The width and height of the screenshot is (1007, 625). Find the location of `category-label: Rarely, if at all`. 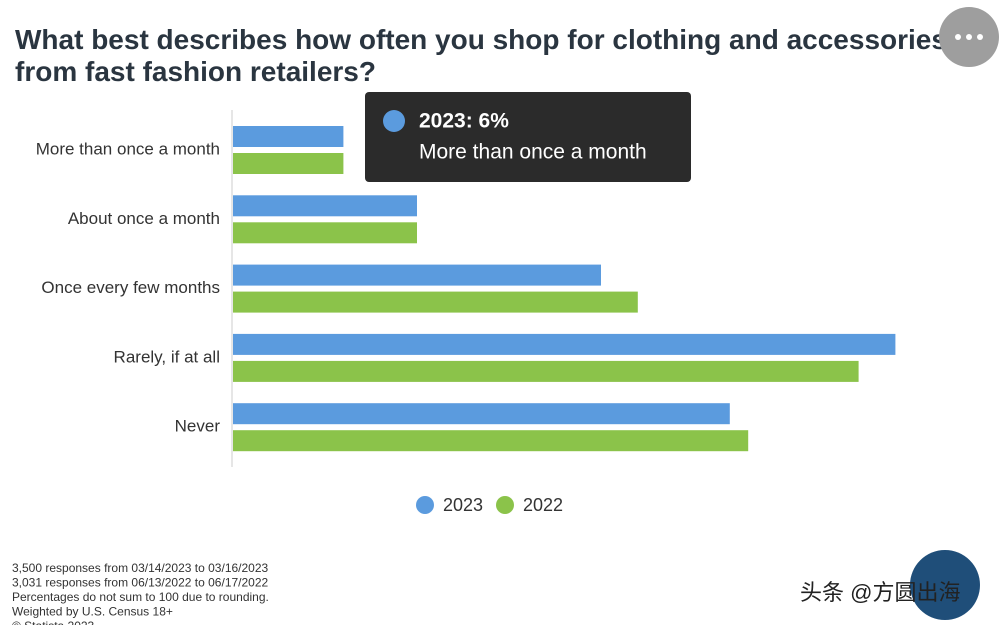

category-label: Rarely, if at all is located at coordinates (167, 356).